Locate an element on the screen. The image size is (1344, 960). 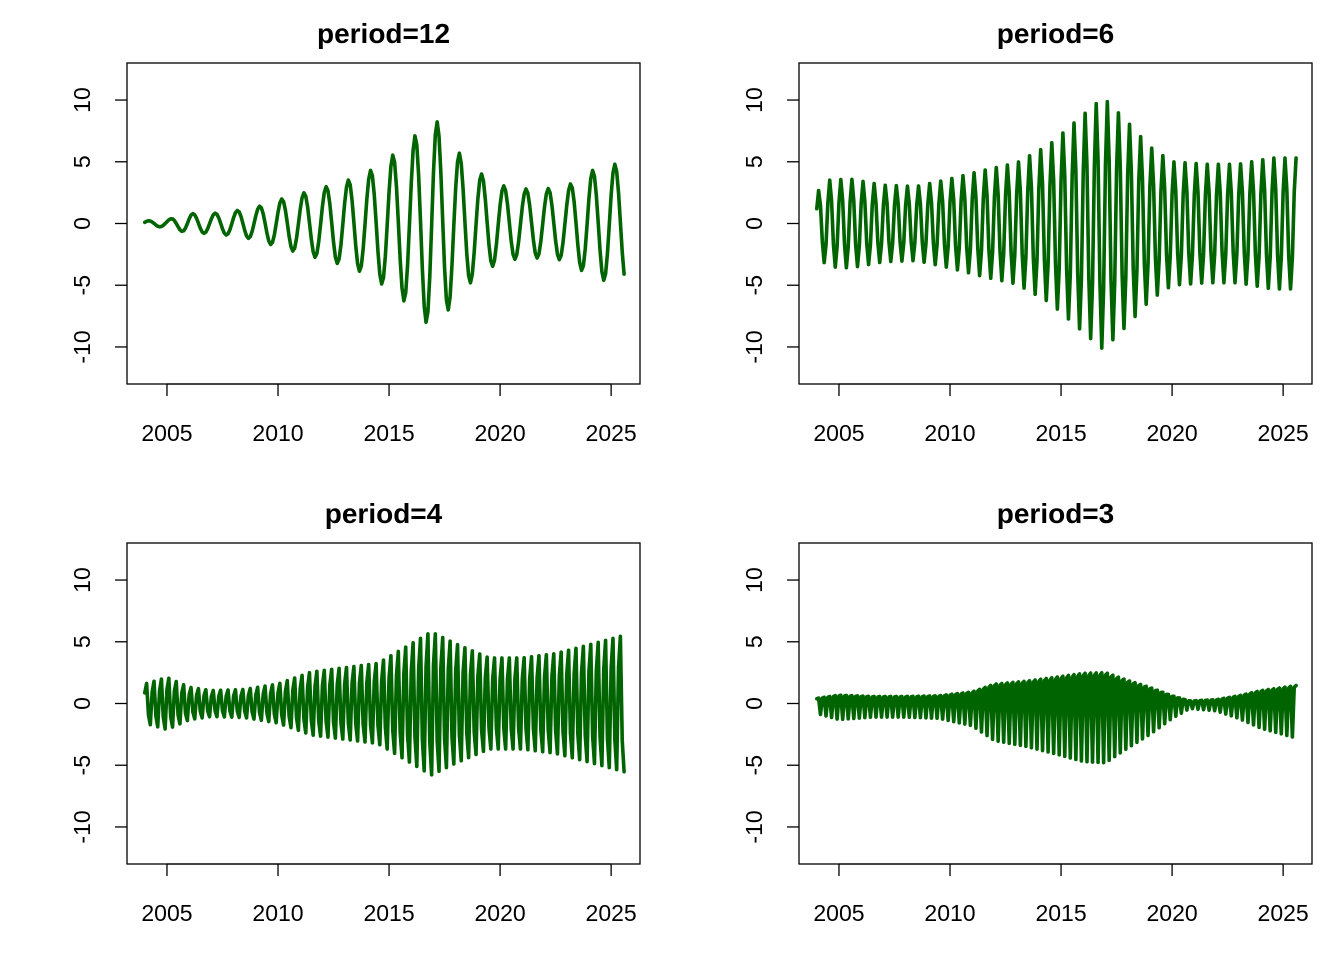
panel-title: period=12 is located at coordinates (383, 33).